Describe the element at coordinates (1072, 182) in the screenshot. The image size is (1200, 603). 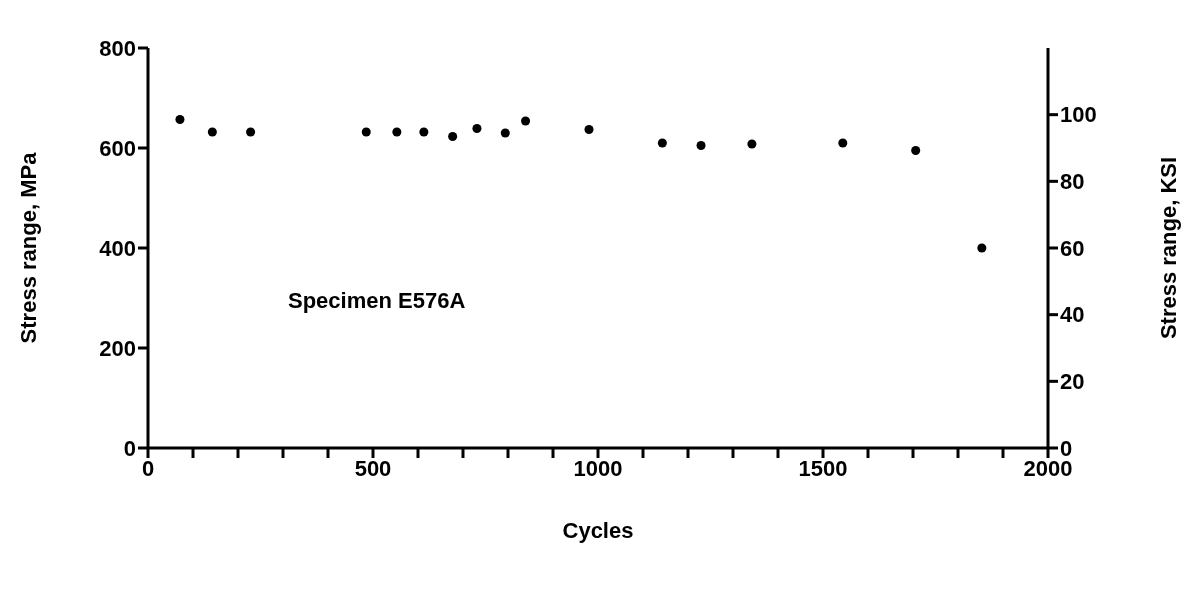
I see `y2-tick-label: 80` at that location.